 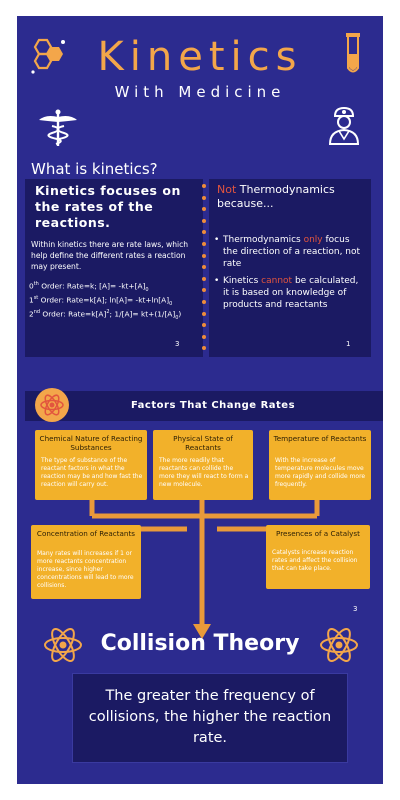 I want to click on atom-badge, so click(x=52, y=405).